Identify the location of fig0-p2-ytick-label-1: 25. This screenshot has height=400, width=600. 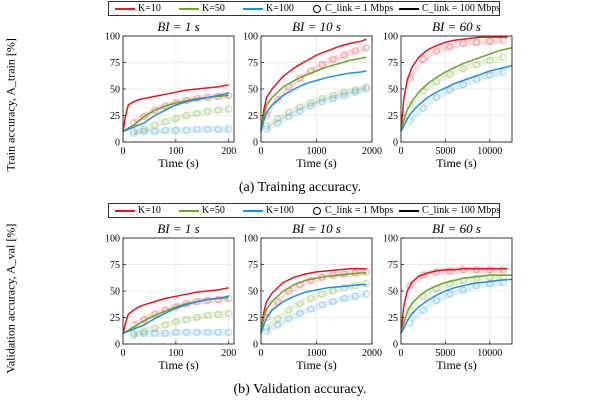
(393, 116).